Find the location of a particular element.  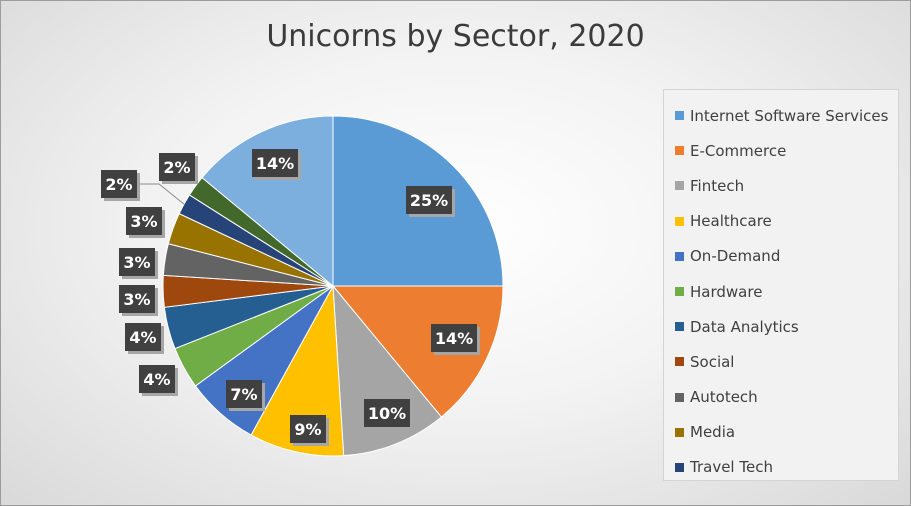

legend-item-travel-tech: Travel Tech is located at coordinates (781, 467).